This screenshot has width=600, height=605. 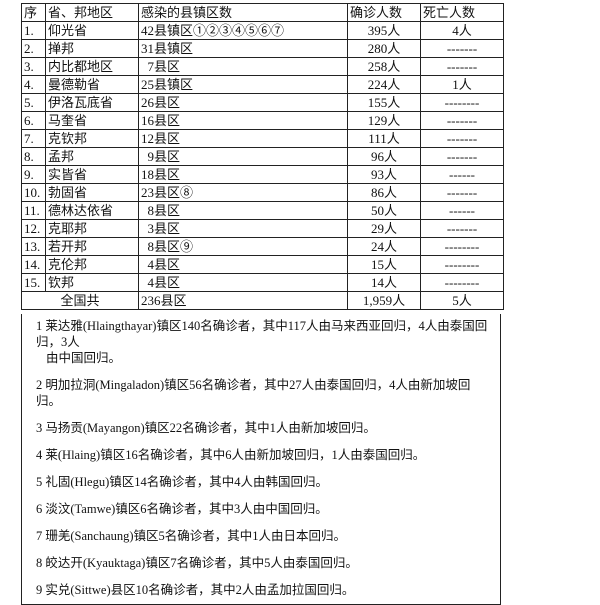 What do you see at coordinates (265, 428) in the screenshot?
I see `footnote: 3 马扬贡(Mayangon)镇区22名确诊者，其中1人由新加坡回归。` at bounding box center [265, 428].